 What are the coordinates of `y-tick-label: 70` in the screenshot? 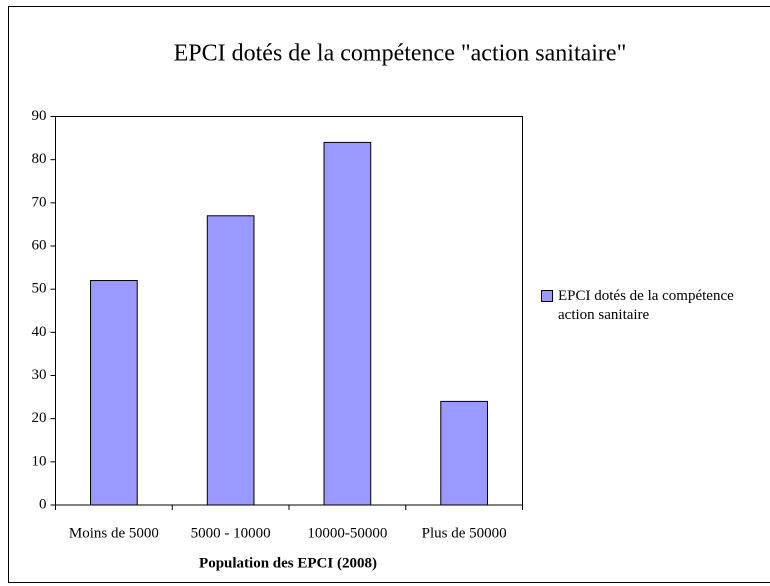 It's located at (39, 202).